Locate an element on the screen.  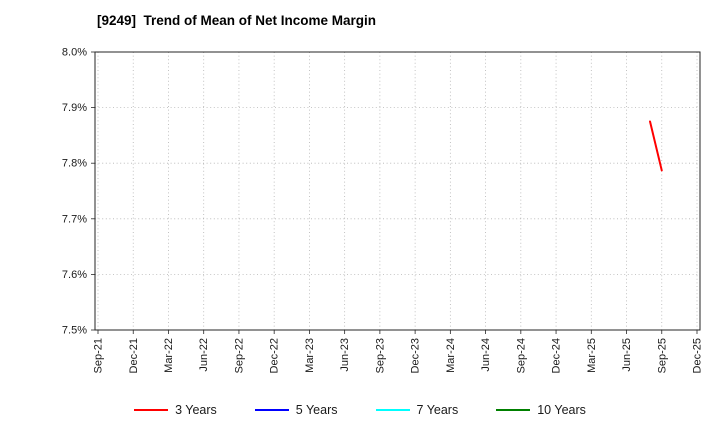
svg-text: 7.5% is located at coordinates (74, 331).